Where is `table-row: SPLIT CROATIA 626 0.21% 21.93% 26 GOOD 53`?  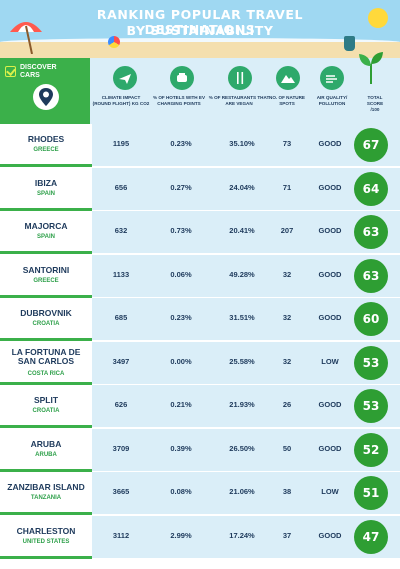
table-row: SPLIT CROATIA 626 0.21% 21.93% 26 GOOD 53 is located at coordinates (200, 406).